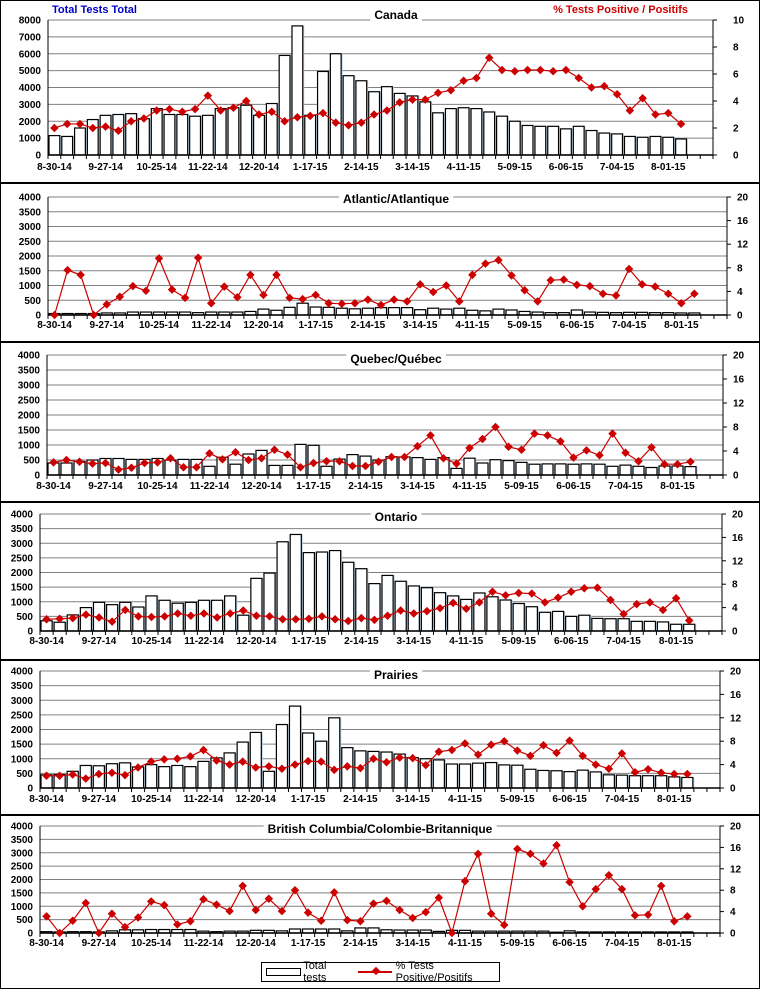 The image size is (760, 989). I want to click on y2-tick-label: 10, so click(739, 21).